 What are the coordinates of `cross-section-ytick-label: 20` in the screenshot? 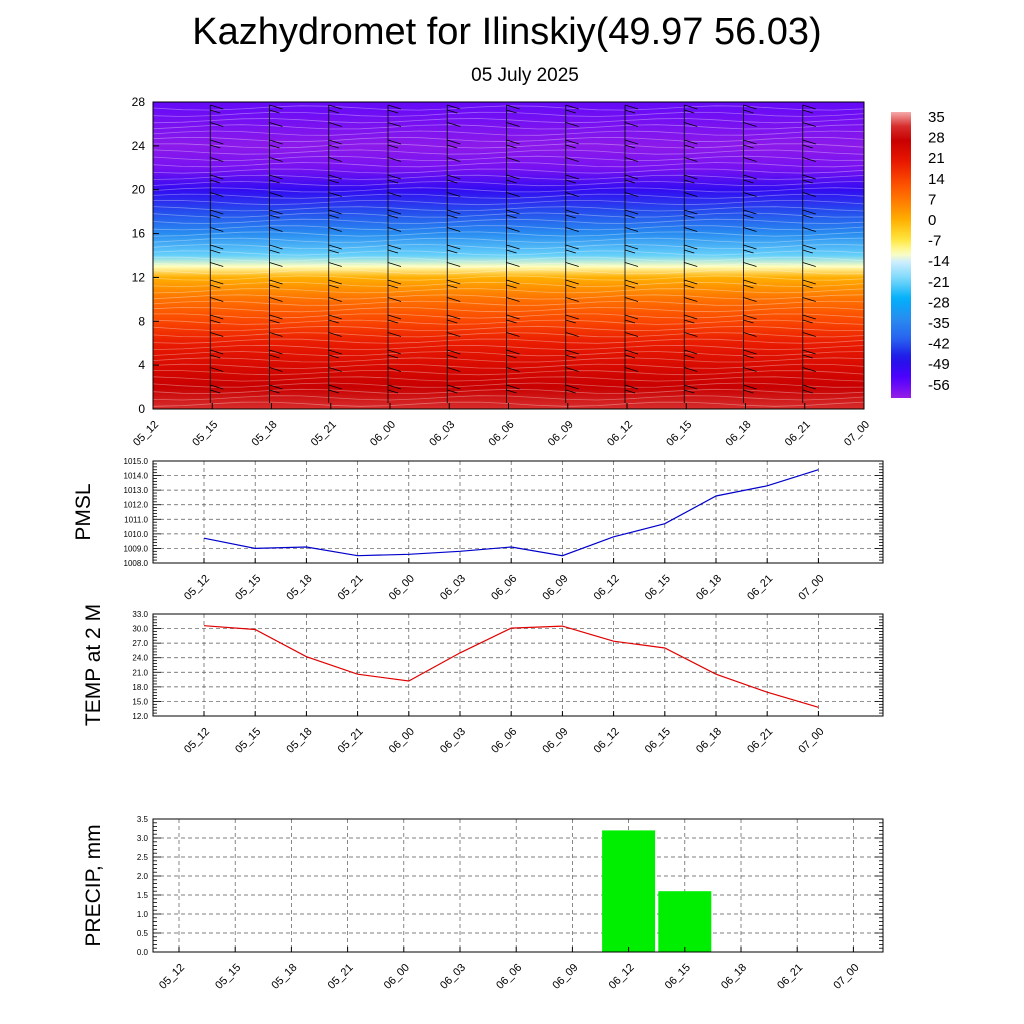 It's located at (139, 190).